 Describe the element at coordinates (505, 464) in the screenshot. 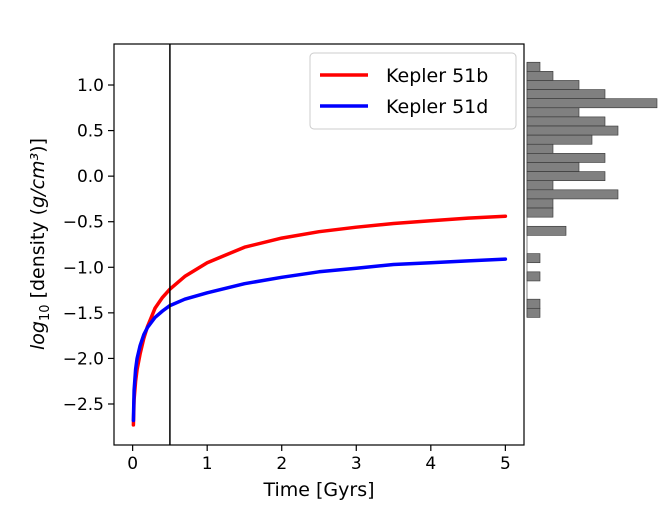

I see `x-tick-label: 5` at that location.